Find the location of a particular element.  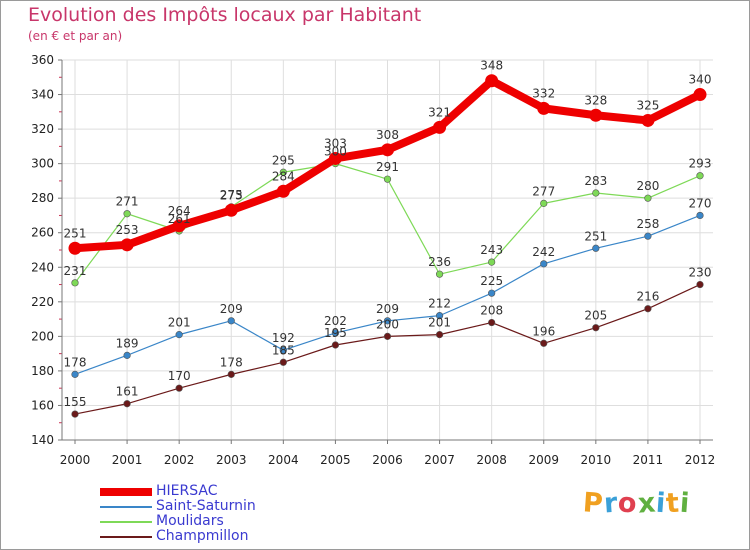

data-label-saint-saturnin: 251 is located at coordinates (595, 236).